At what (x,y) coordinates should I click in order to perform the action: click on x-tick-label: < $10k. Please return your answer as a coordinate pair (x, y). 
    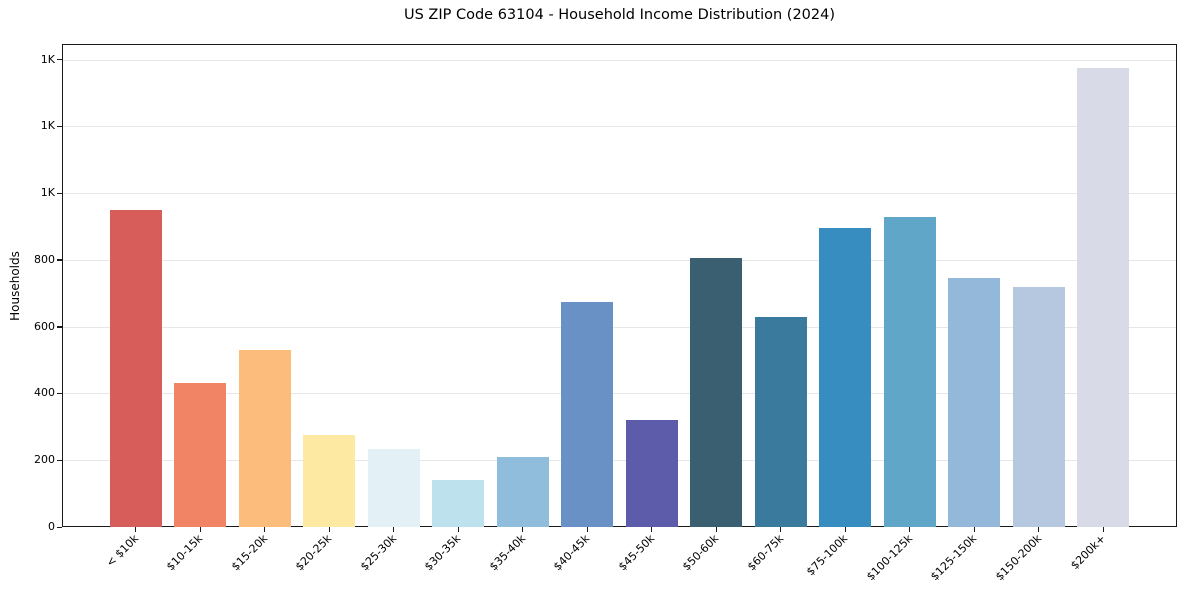
    Looking at the image, I should click on (122, 551).